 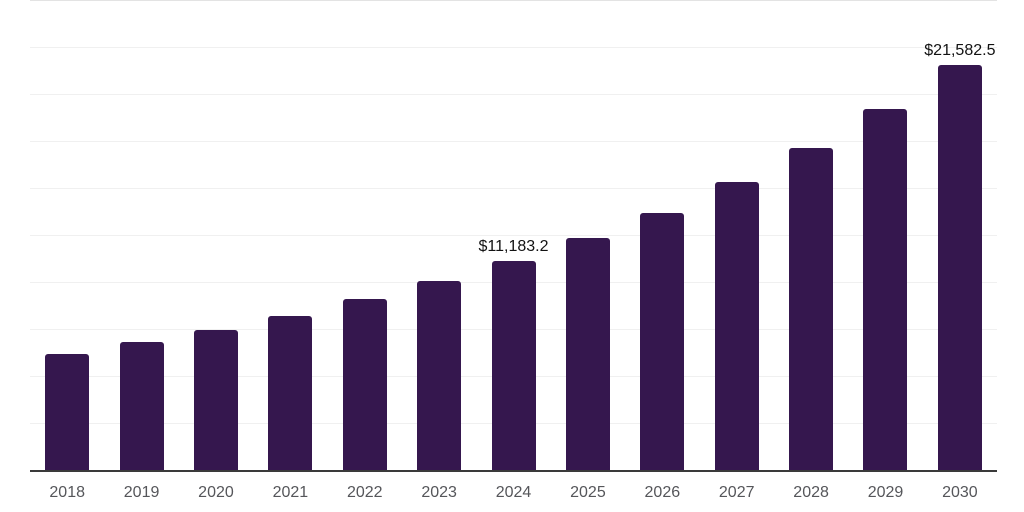 What do you see at coordinates (736, 326) in the screenshot?
I see `bar-2027` at bounding box center [736, 326].